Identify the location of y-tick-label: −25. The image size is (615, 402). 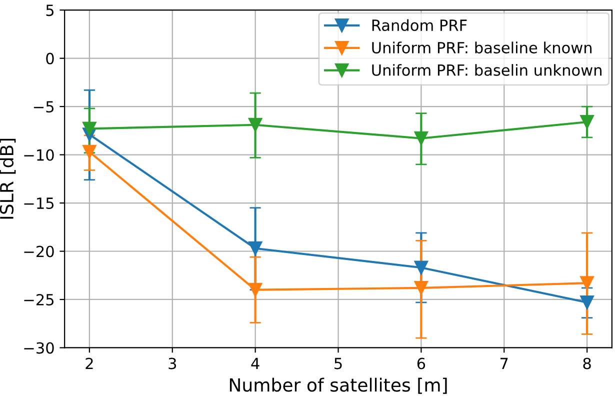
(39, 300).